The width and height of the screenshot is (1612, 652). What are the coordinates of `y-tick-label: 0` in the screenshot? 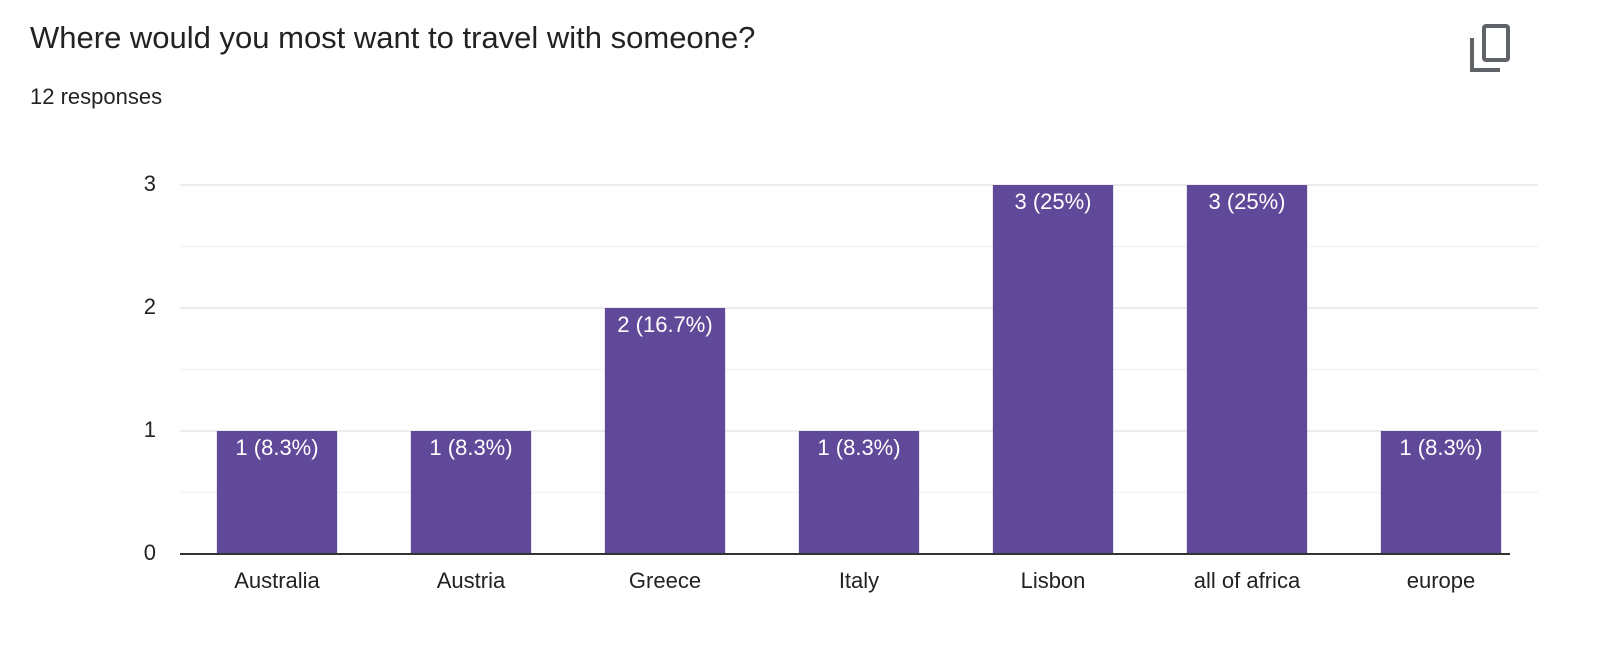 It's located at (150, 552).